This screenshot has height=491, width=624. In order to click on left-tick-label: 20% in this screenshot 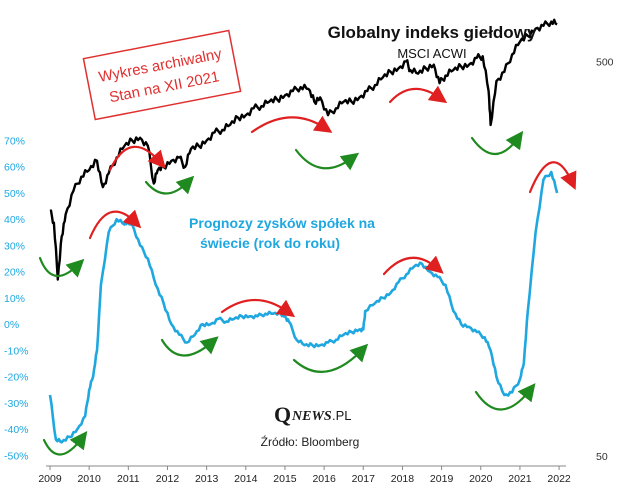, I will do `click(14, 273)`.